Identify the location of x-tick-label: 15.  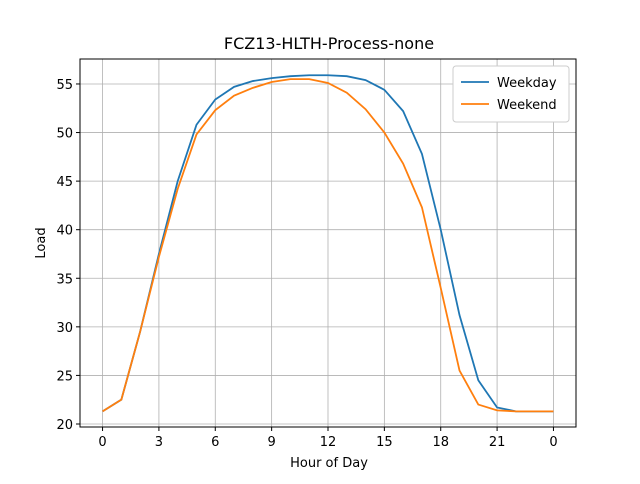
(384, 442).